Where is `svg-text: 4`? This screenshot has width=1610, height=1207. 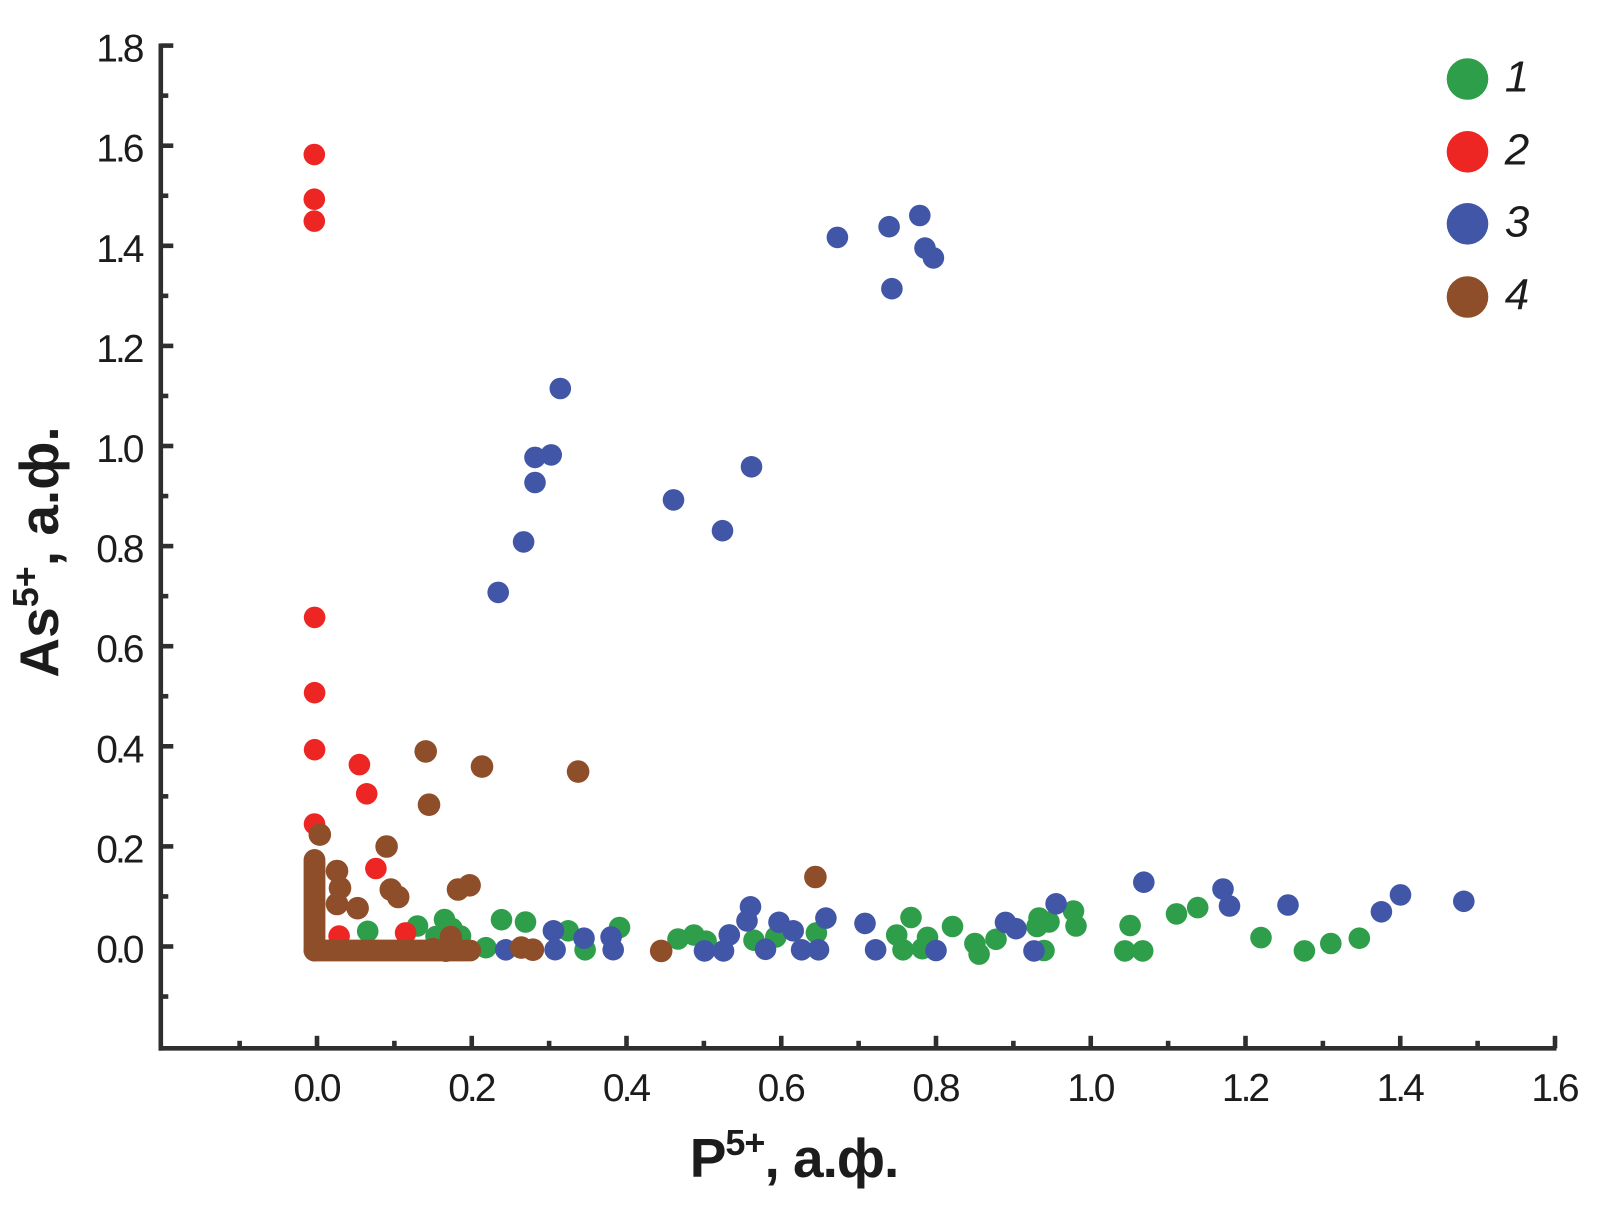
svg-text: 4 is located at coordinates (1517, 295).